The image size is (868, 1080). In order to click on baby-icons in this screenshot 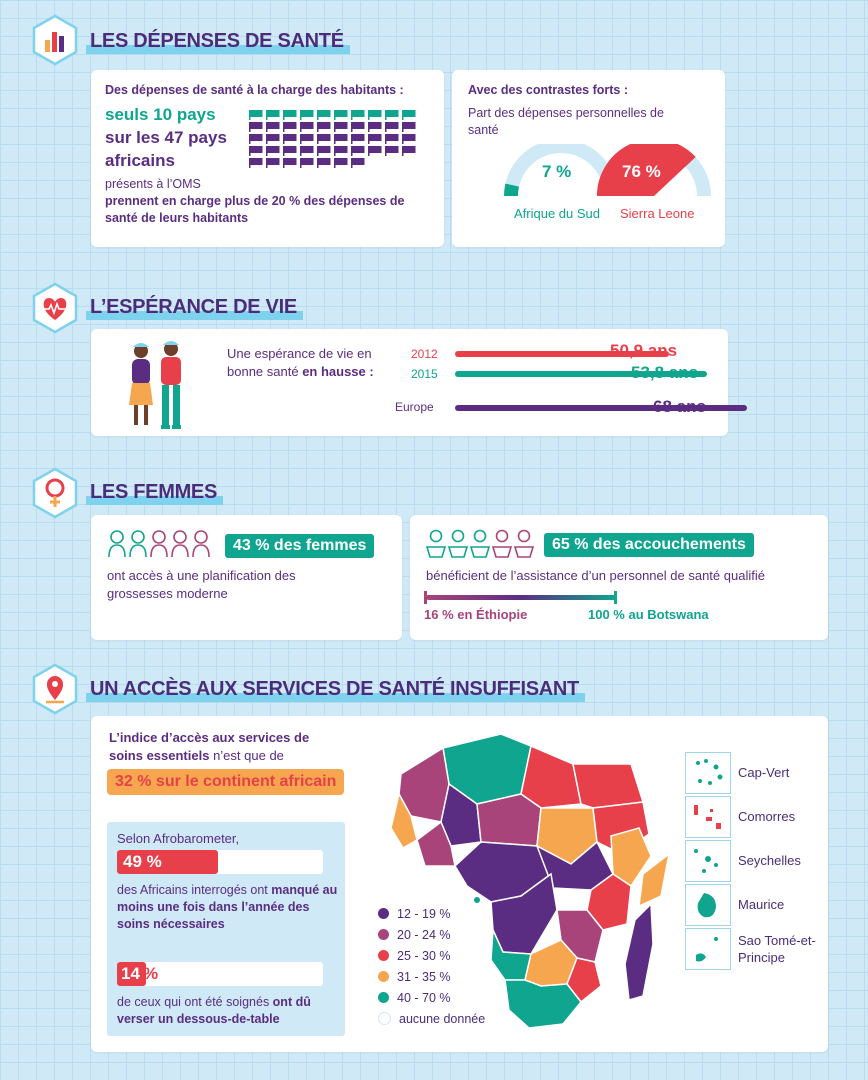, I will do `click(480, 543)`.